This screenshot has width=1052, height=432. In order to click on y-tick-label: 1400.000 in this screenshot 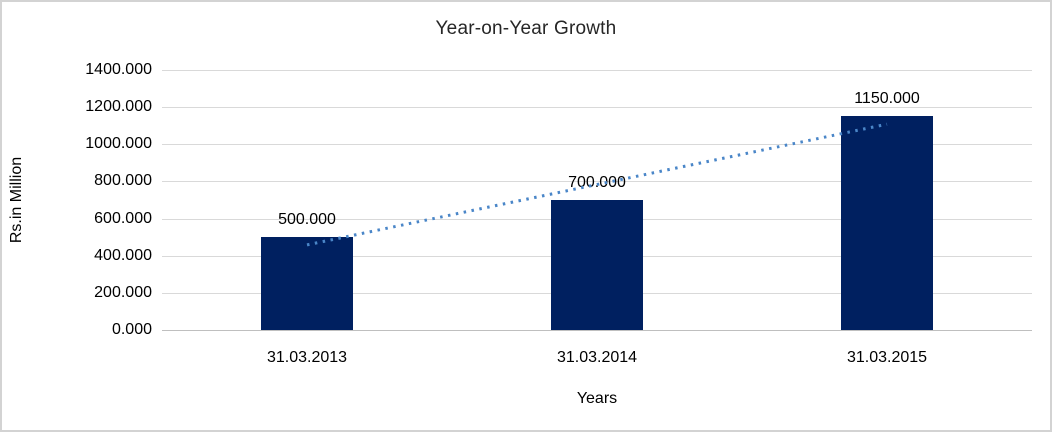, I will do `click(118, 69)`.